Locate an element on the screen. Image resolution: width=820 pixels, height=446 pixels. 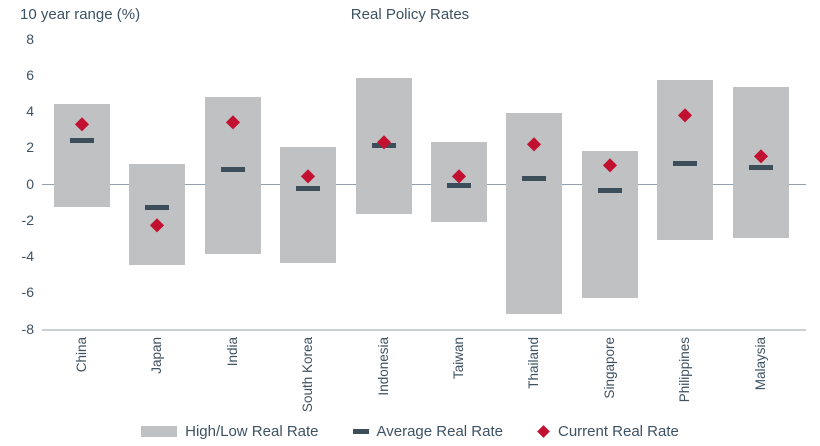
legend-item: Average Real Rate is located at coordinates (427, 431).